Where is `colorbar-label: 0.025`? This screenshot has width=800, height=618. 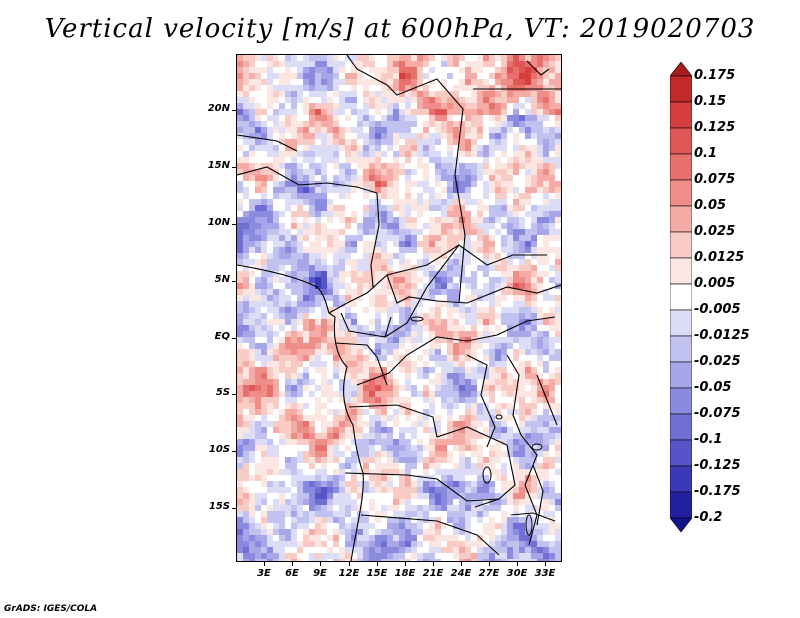
colorbar-label: 0.025 is located at coordinates (715, 231).